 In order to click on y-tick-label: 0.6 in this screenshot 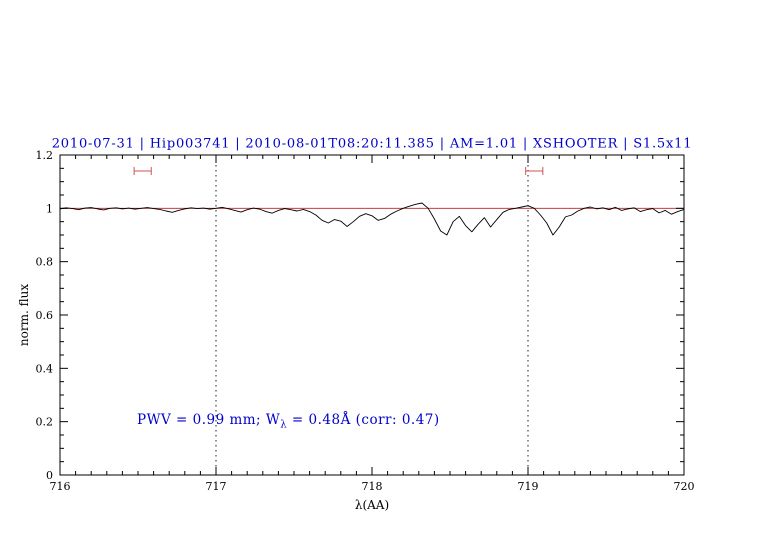, I will do `click(45, 315)`.